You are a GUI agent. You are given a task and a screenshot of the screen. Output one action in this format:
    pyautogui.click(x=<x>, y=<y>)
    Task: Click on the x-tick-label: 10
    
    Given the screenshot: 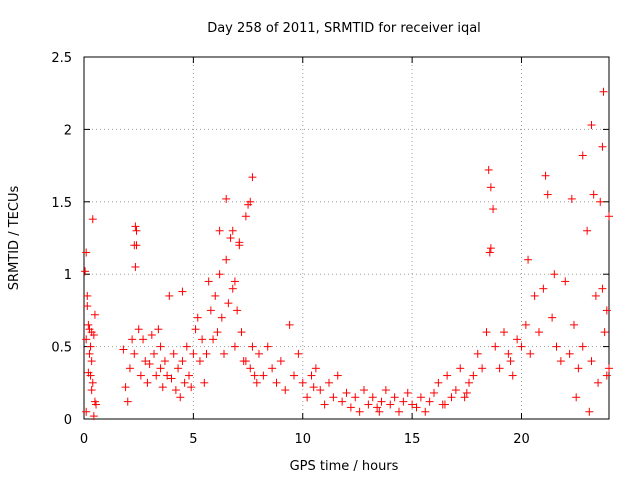 What is the action you would take?
    pyautogui.click(x=302, y=439)
    